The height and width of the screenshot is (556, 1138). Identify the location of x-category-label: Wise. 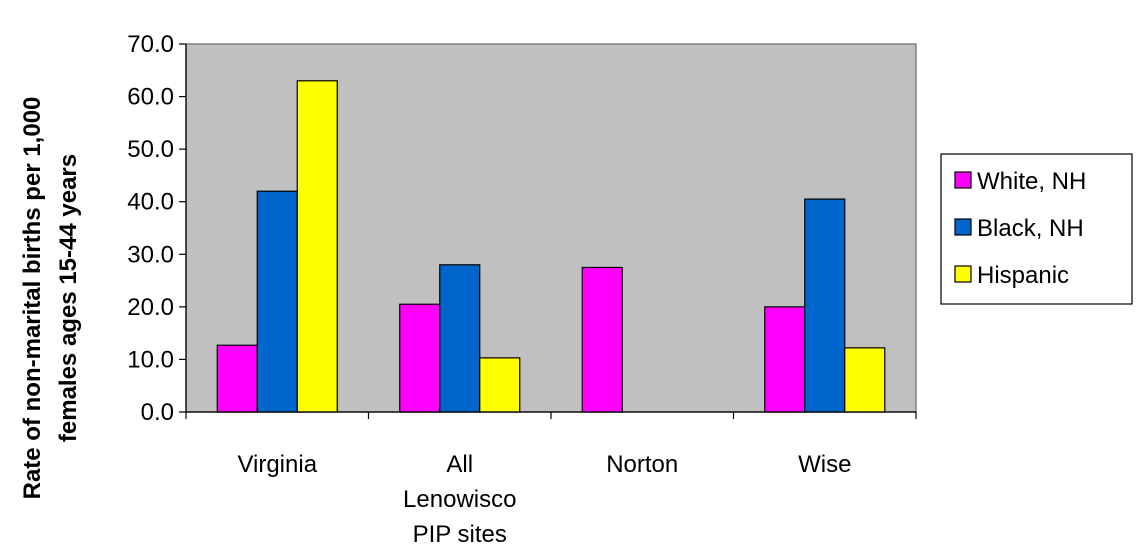
(824, 464).